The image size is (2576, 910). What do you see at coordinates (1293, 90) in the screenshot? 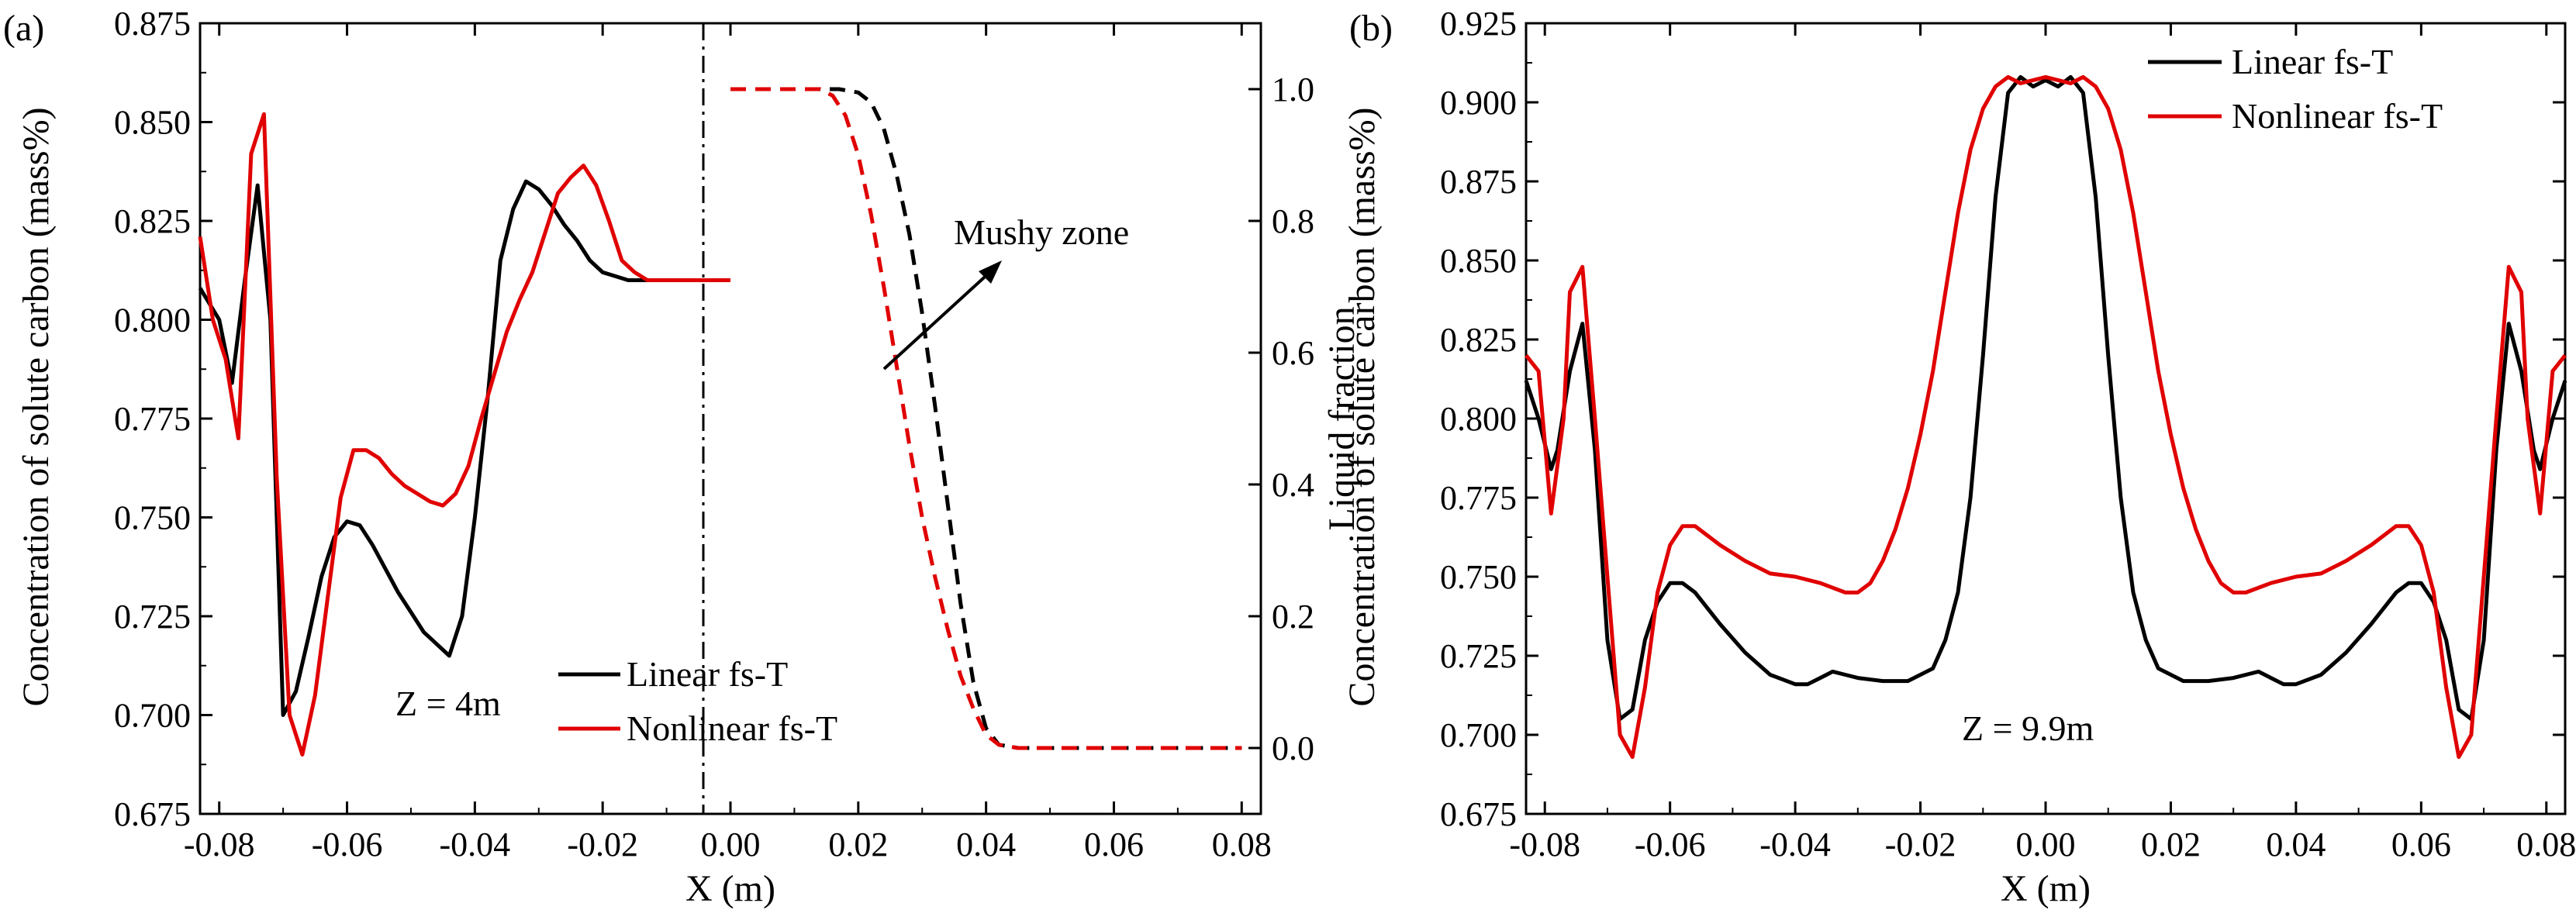
I see `y2-tick-label: 1.0` at bounding box center [1293, 90].